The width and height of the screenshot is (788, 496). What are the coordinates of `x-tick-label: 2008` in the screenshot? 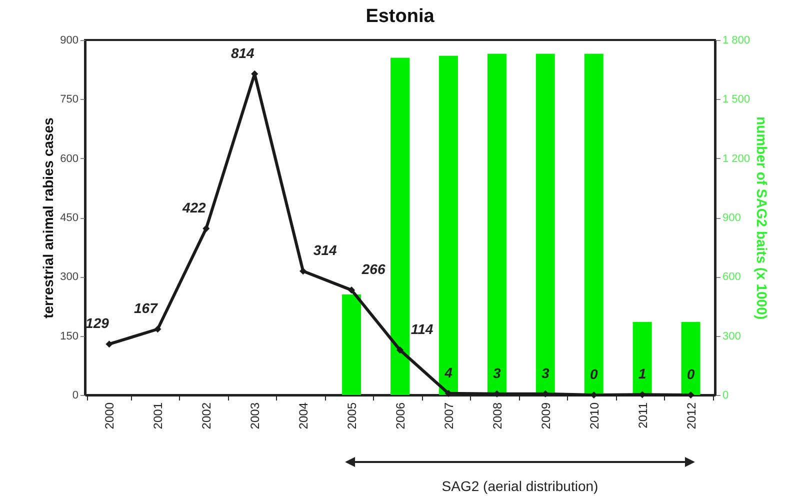 It's located at (497, 416).